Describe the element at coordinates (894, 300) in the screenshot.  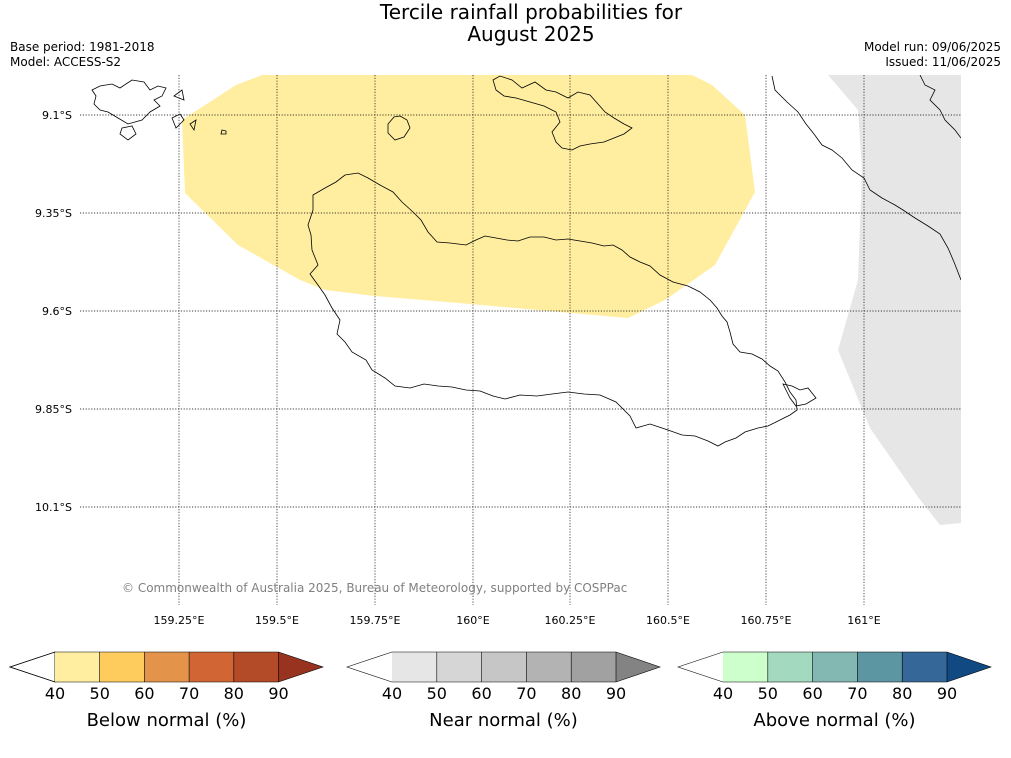
I see `near-normal-region` at that location.